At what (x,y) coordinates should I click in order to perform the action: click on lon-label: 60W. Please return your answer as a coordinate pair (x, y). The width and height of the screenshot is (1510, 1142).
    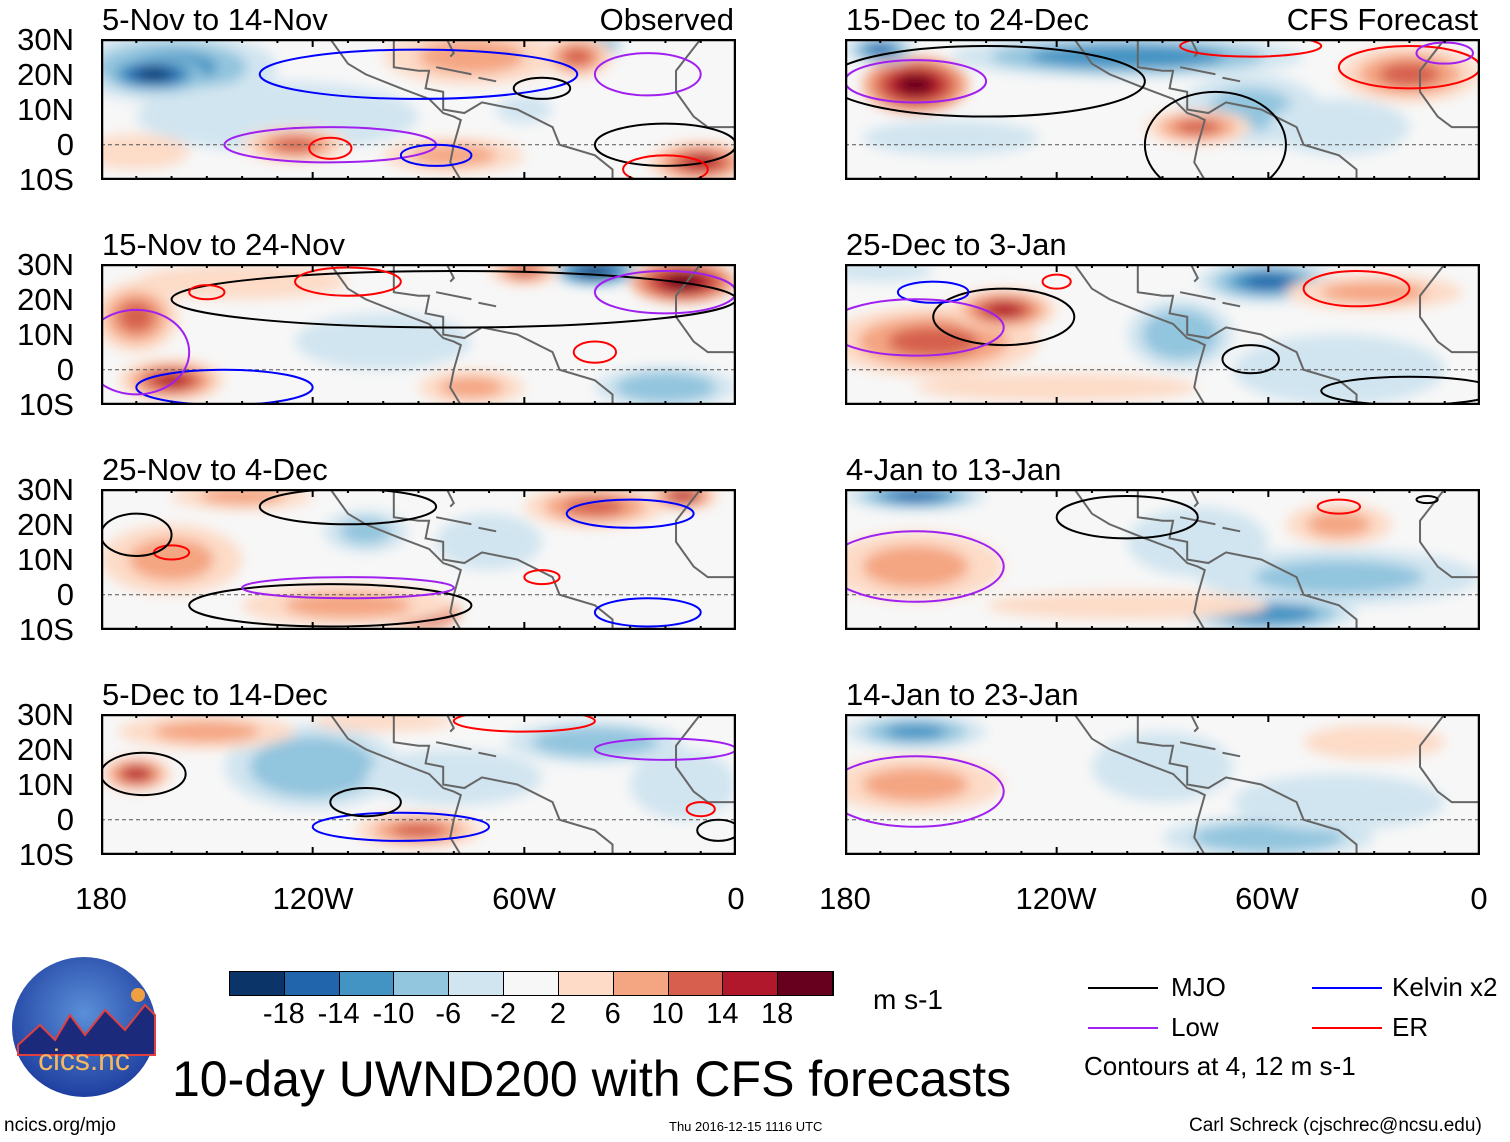
    Looking at the image, I should click on (524, 898).